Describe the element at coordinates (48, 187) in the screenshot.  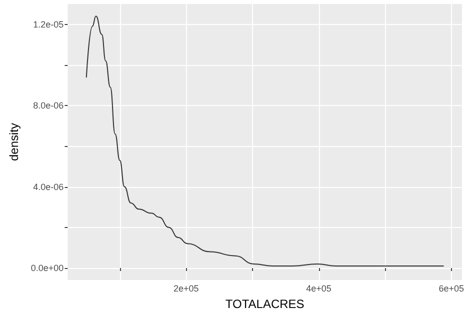
I see `y-tick-label: 4.0e-06` at that location.